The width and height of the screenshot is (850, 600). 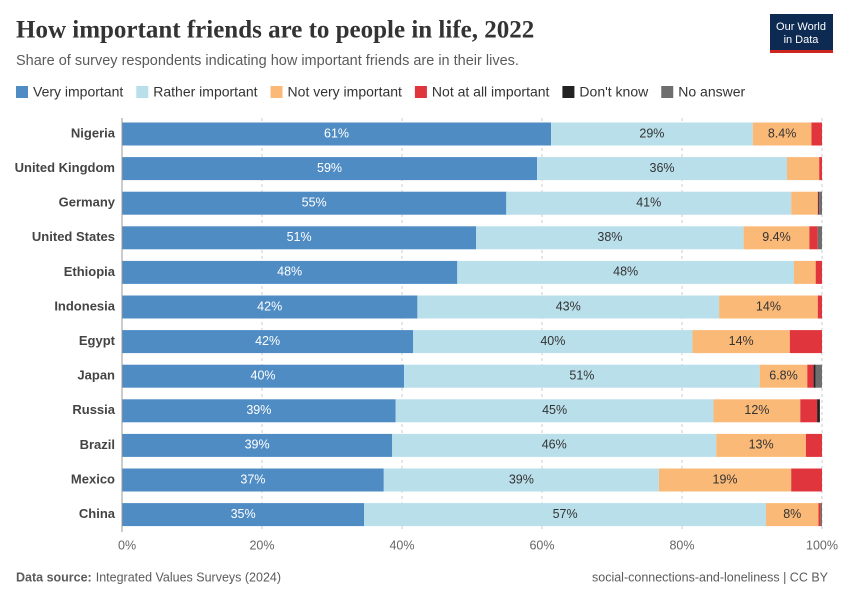 I want to click on y-tick-label: United States, so click(x=73, y=236).